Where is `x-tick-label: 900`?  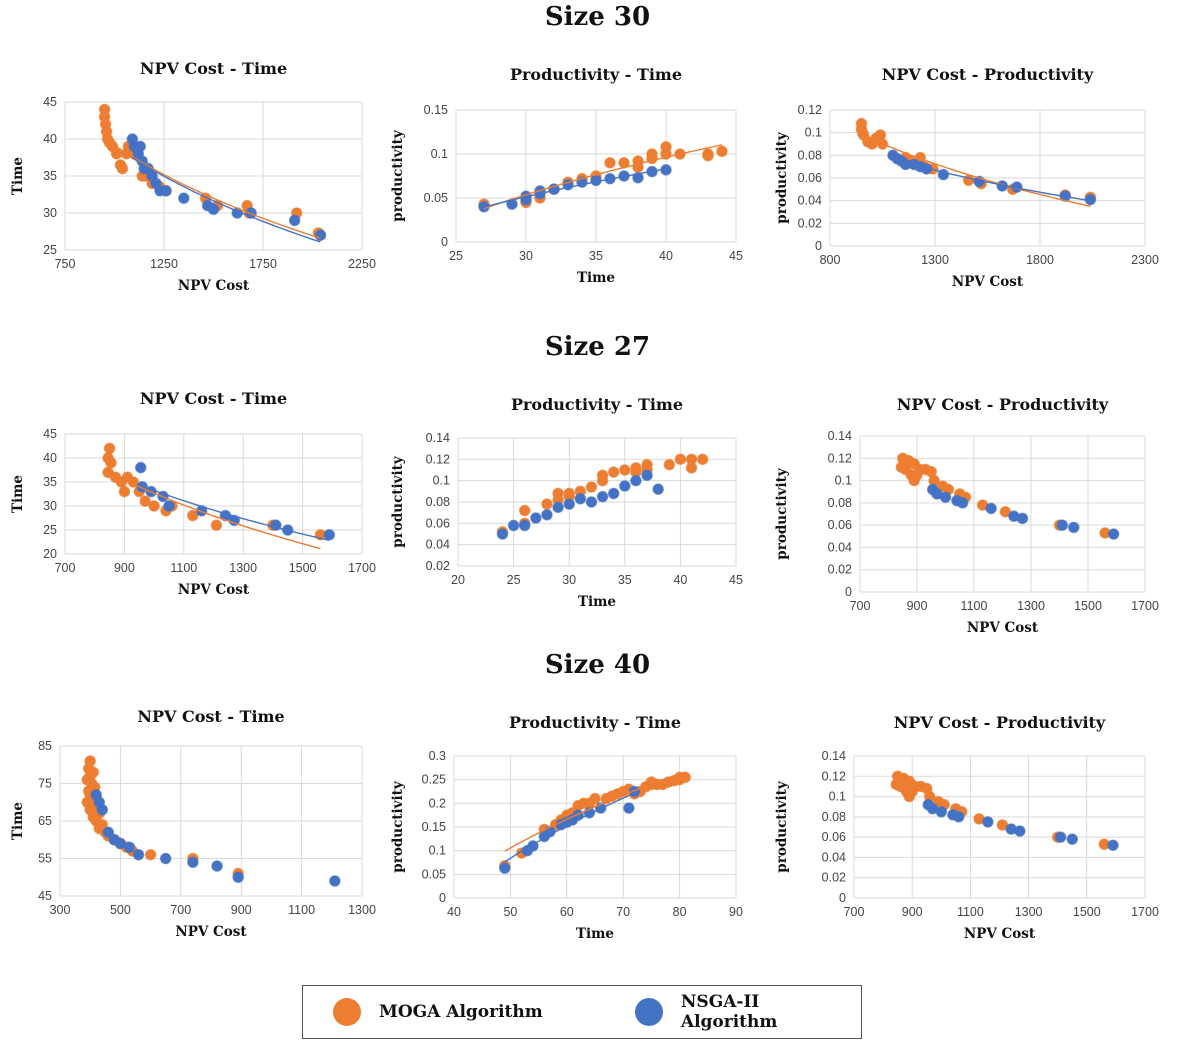 x-tick-label: 900 is located at coordinates (912, 912).